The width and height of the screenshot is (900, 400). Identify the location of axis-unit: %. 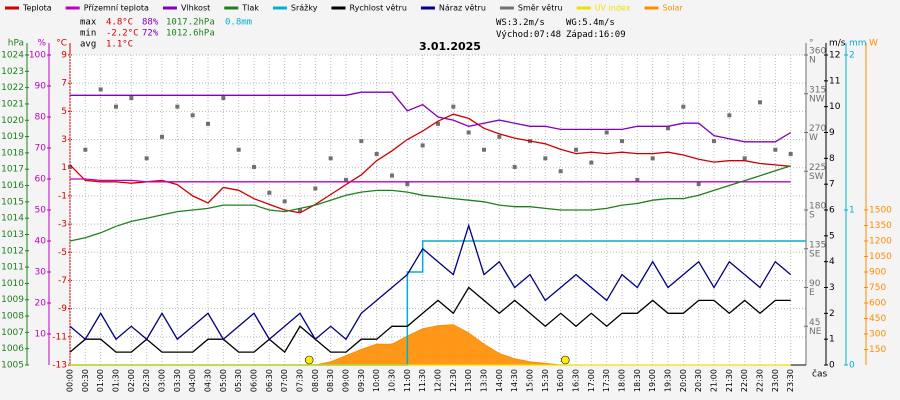
(41, 44).